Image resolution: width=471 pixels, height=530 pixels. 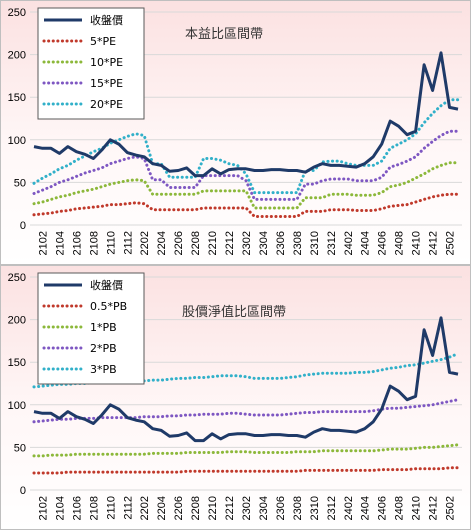 I want to click on legend-label: 3*PB, so click(x=103, y=369).